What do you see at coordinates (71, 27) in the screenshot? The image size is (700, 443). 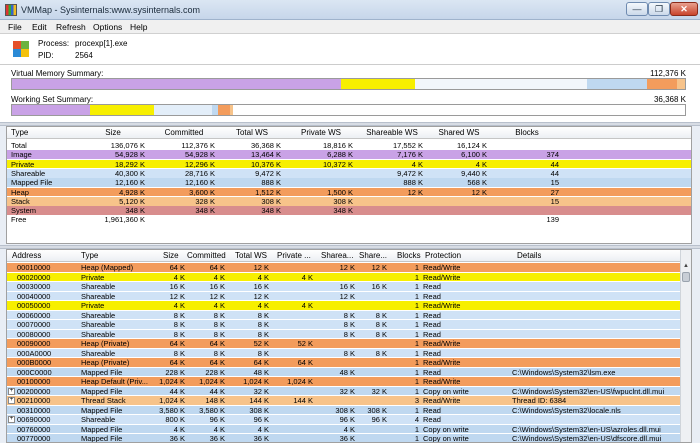 I see `menu-refresh: Refresh` at bounding box center [71, 27].